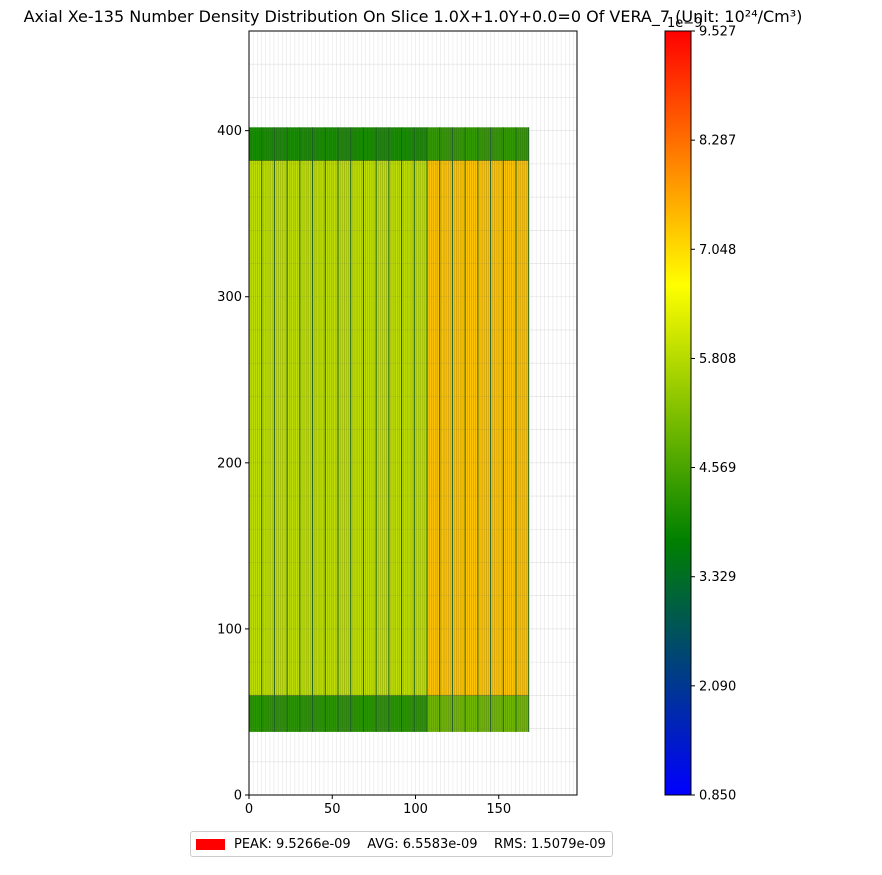 The image size is (882, 875). Describe the element at coordinates (498, 809) in the screenshot. I see `x-tick-label: 150` at that location.